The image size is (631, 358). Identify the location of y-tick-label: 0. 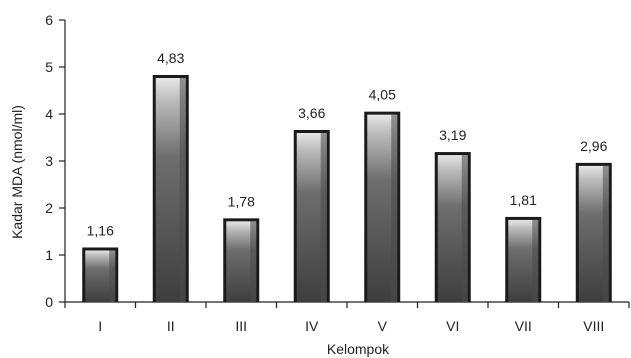
(49, 302).